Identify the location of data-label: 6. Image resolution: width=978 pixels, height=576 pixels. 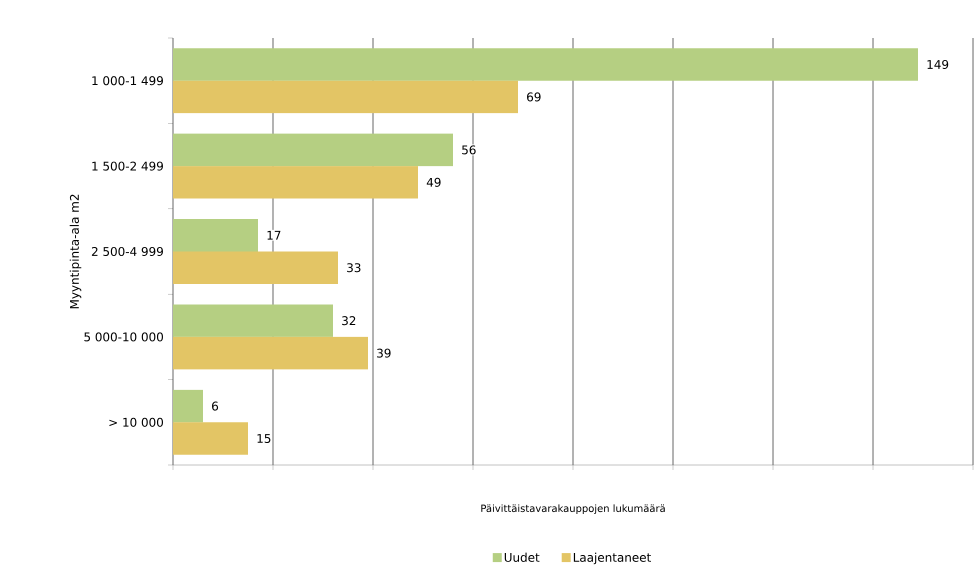
(215, 406).